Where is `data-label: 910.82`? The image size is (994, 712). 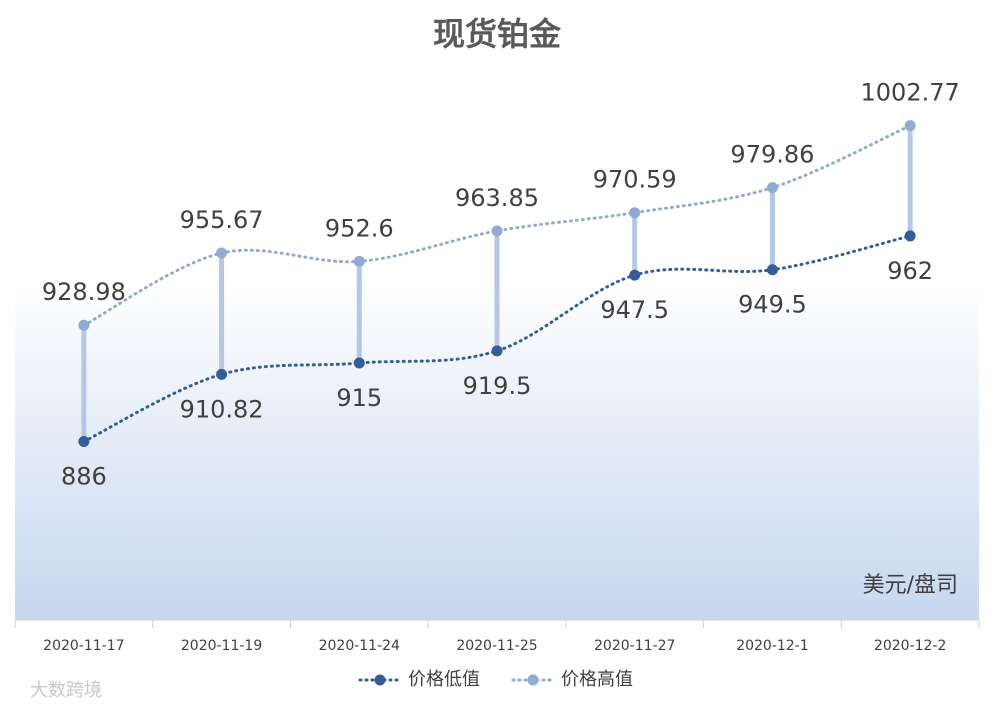
data-label: 910.82 is located at coordinates (222, 409).